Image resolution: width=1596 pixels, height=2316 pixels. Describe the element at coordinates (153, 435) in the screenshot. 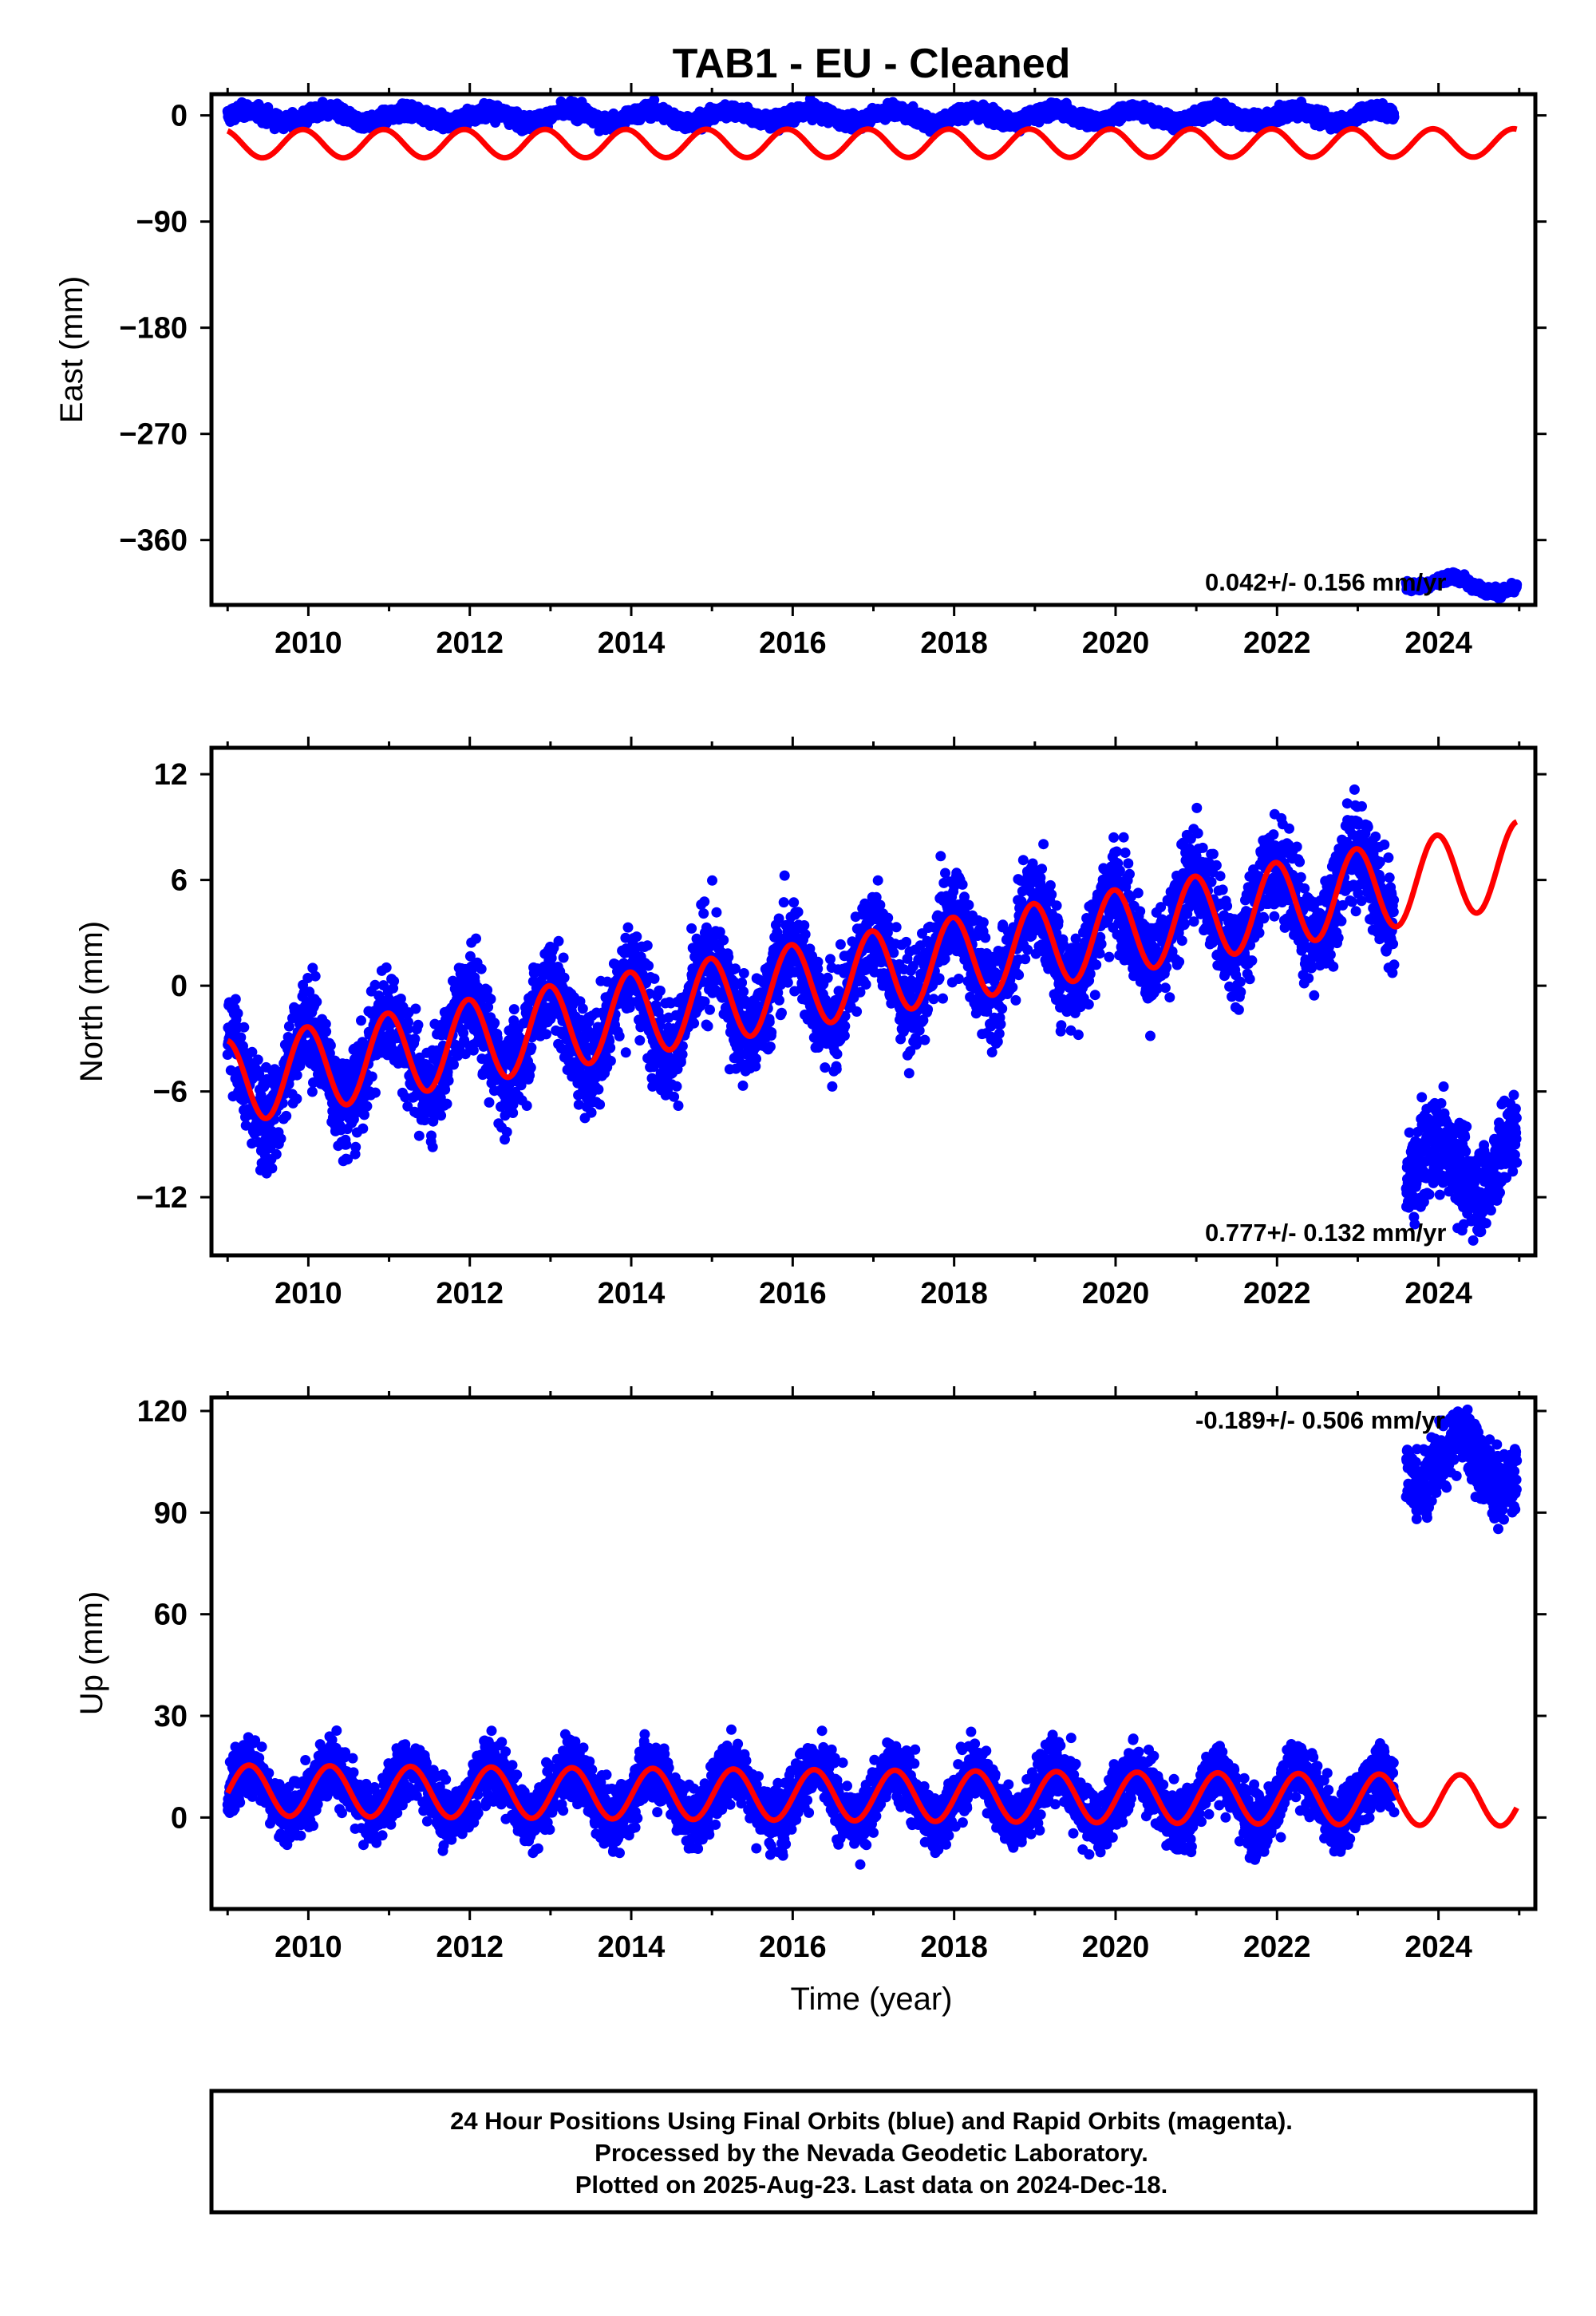

I see `y-tick-label: −270` at that location.